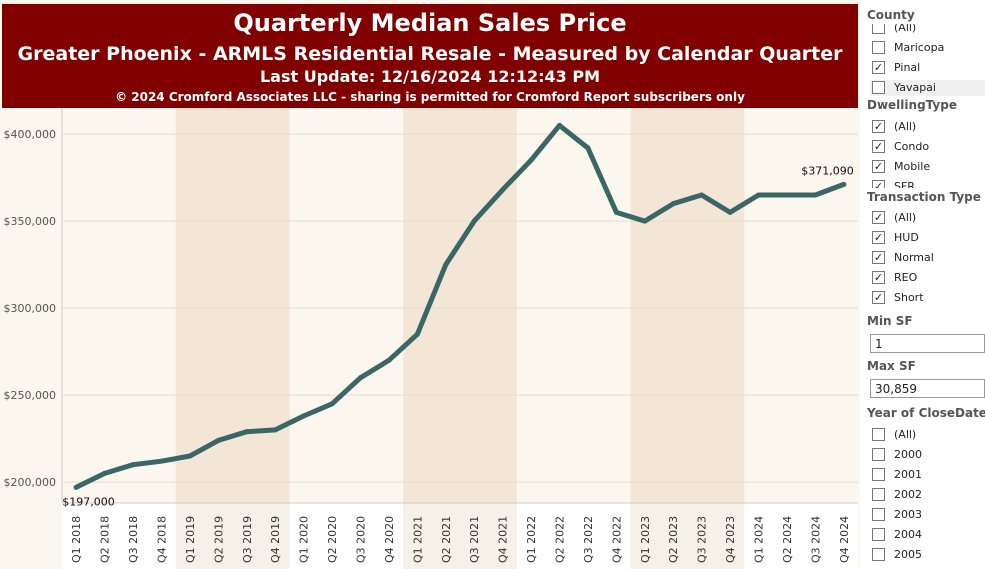 The height and width of the screenshot is (569, 985). Describe the element at coordinates (909, 297) in the screenshot. I see `filter-option-label: Short` at that location.